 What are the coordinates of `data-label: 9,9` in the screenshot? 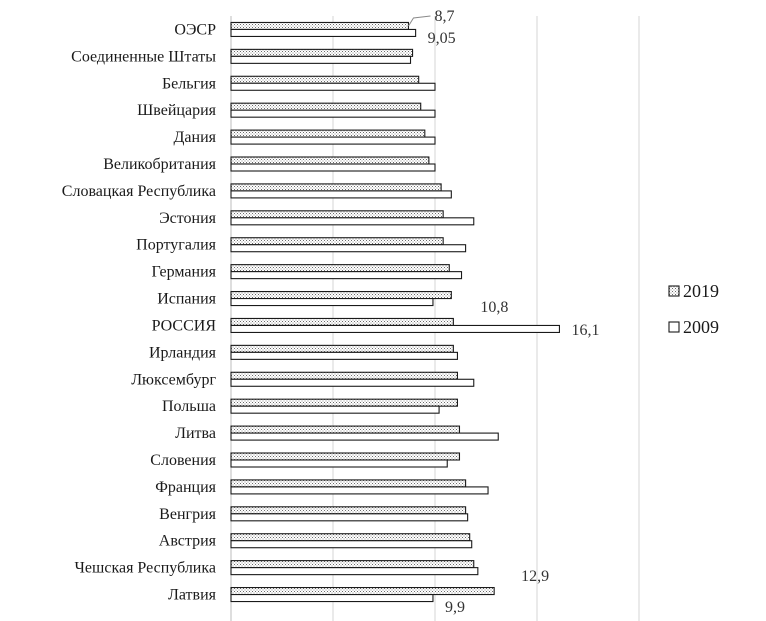 It's located at (455, 607).